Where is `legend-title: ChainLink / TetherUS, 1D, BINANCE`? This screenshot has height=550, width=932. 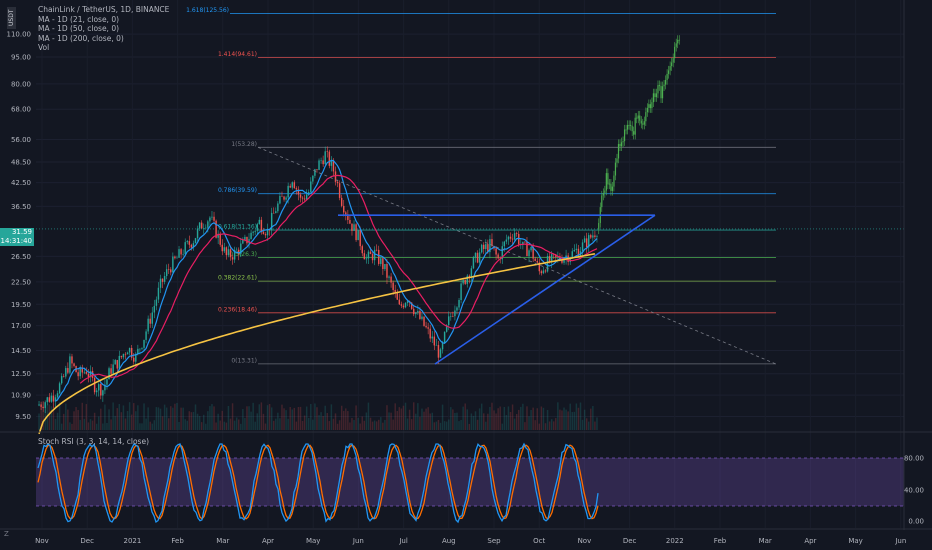
legend-title: ChainLink / TetherUS, 1D, BINANCE is located at coordinates (104, 9).